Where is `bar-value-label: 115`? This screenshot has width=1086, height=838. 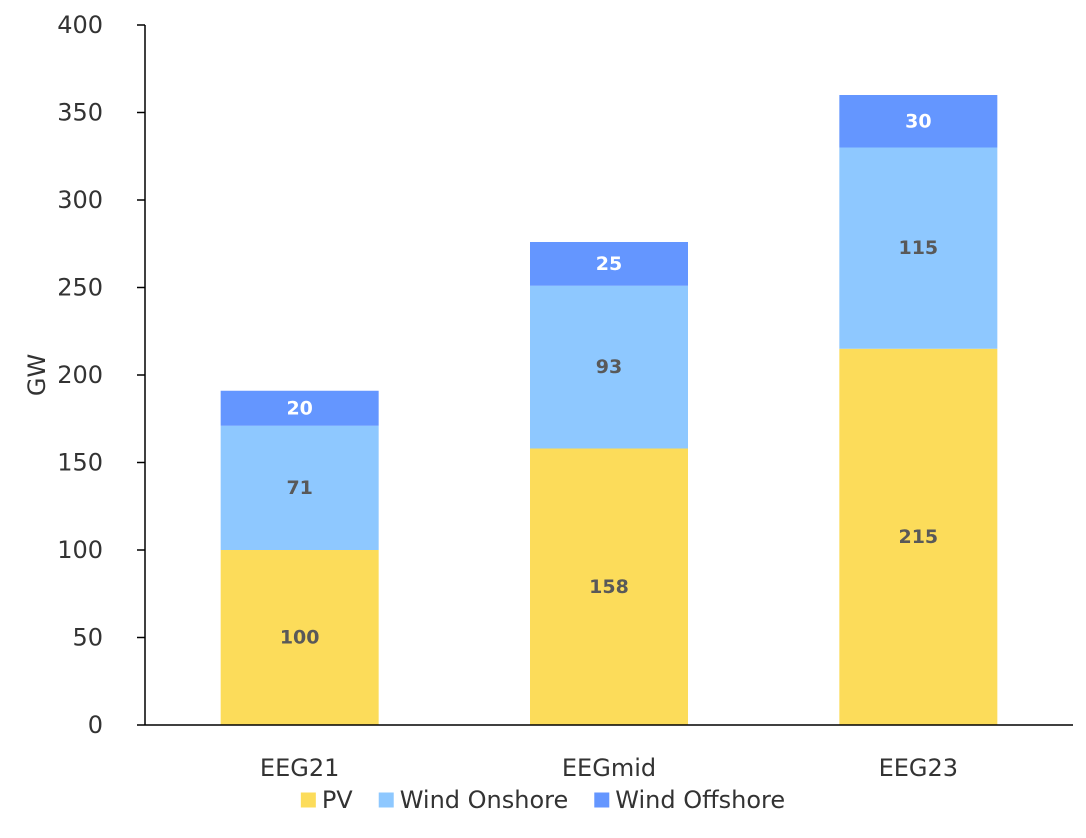 bar-value-label: 115 is located at coordinates (918, 248).